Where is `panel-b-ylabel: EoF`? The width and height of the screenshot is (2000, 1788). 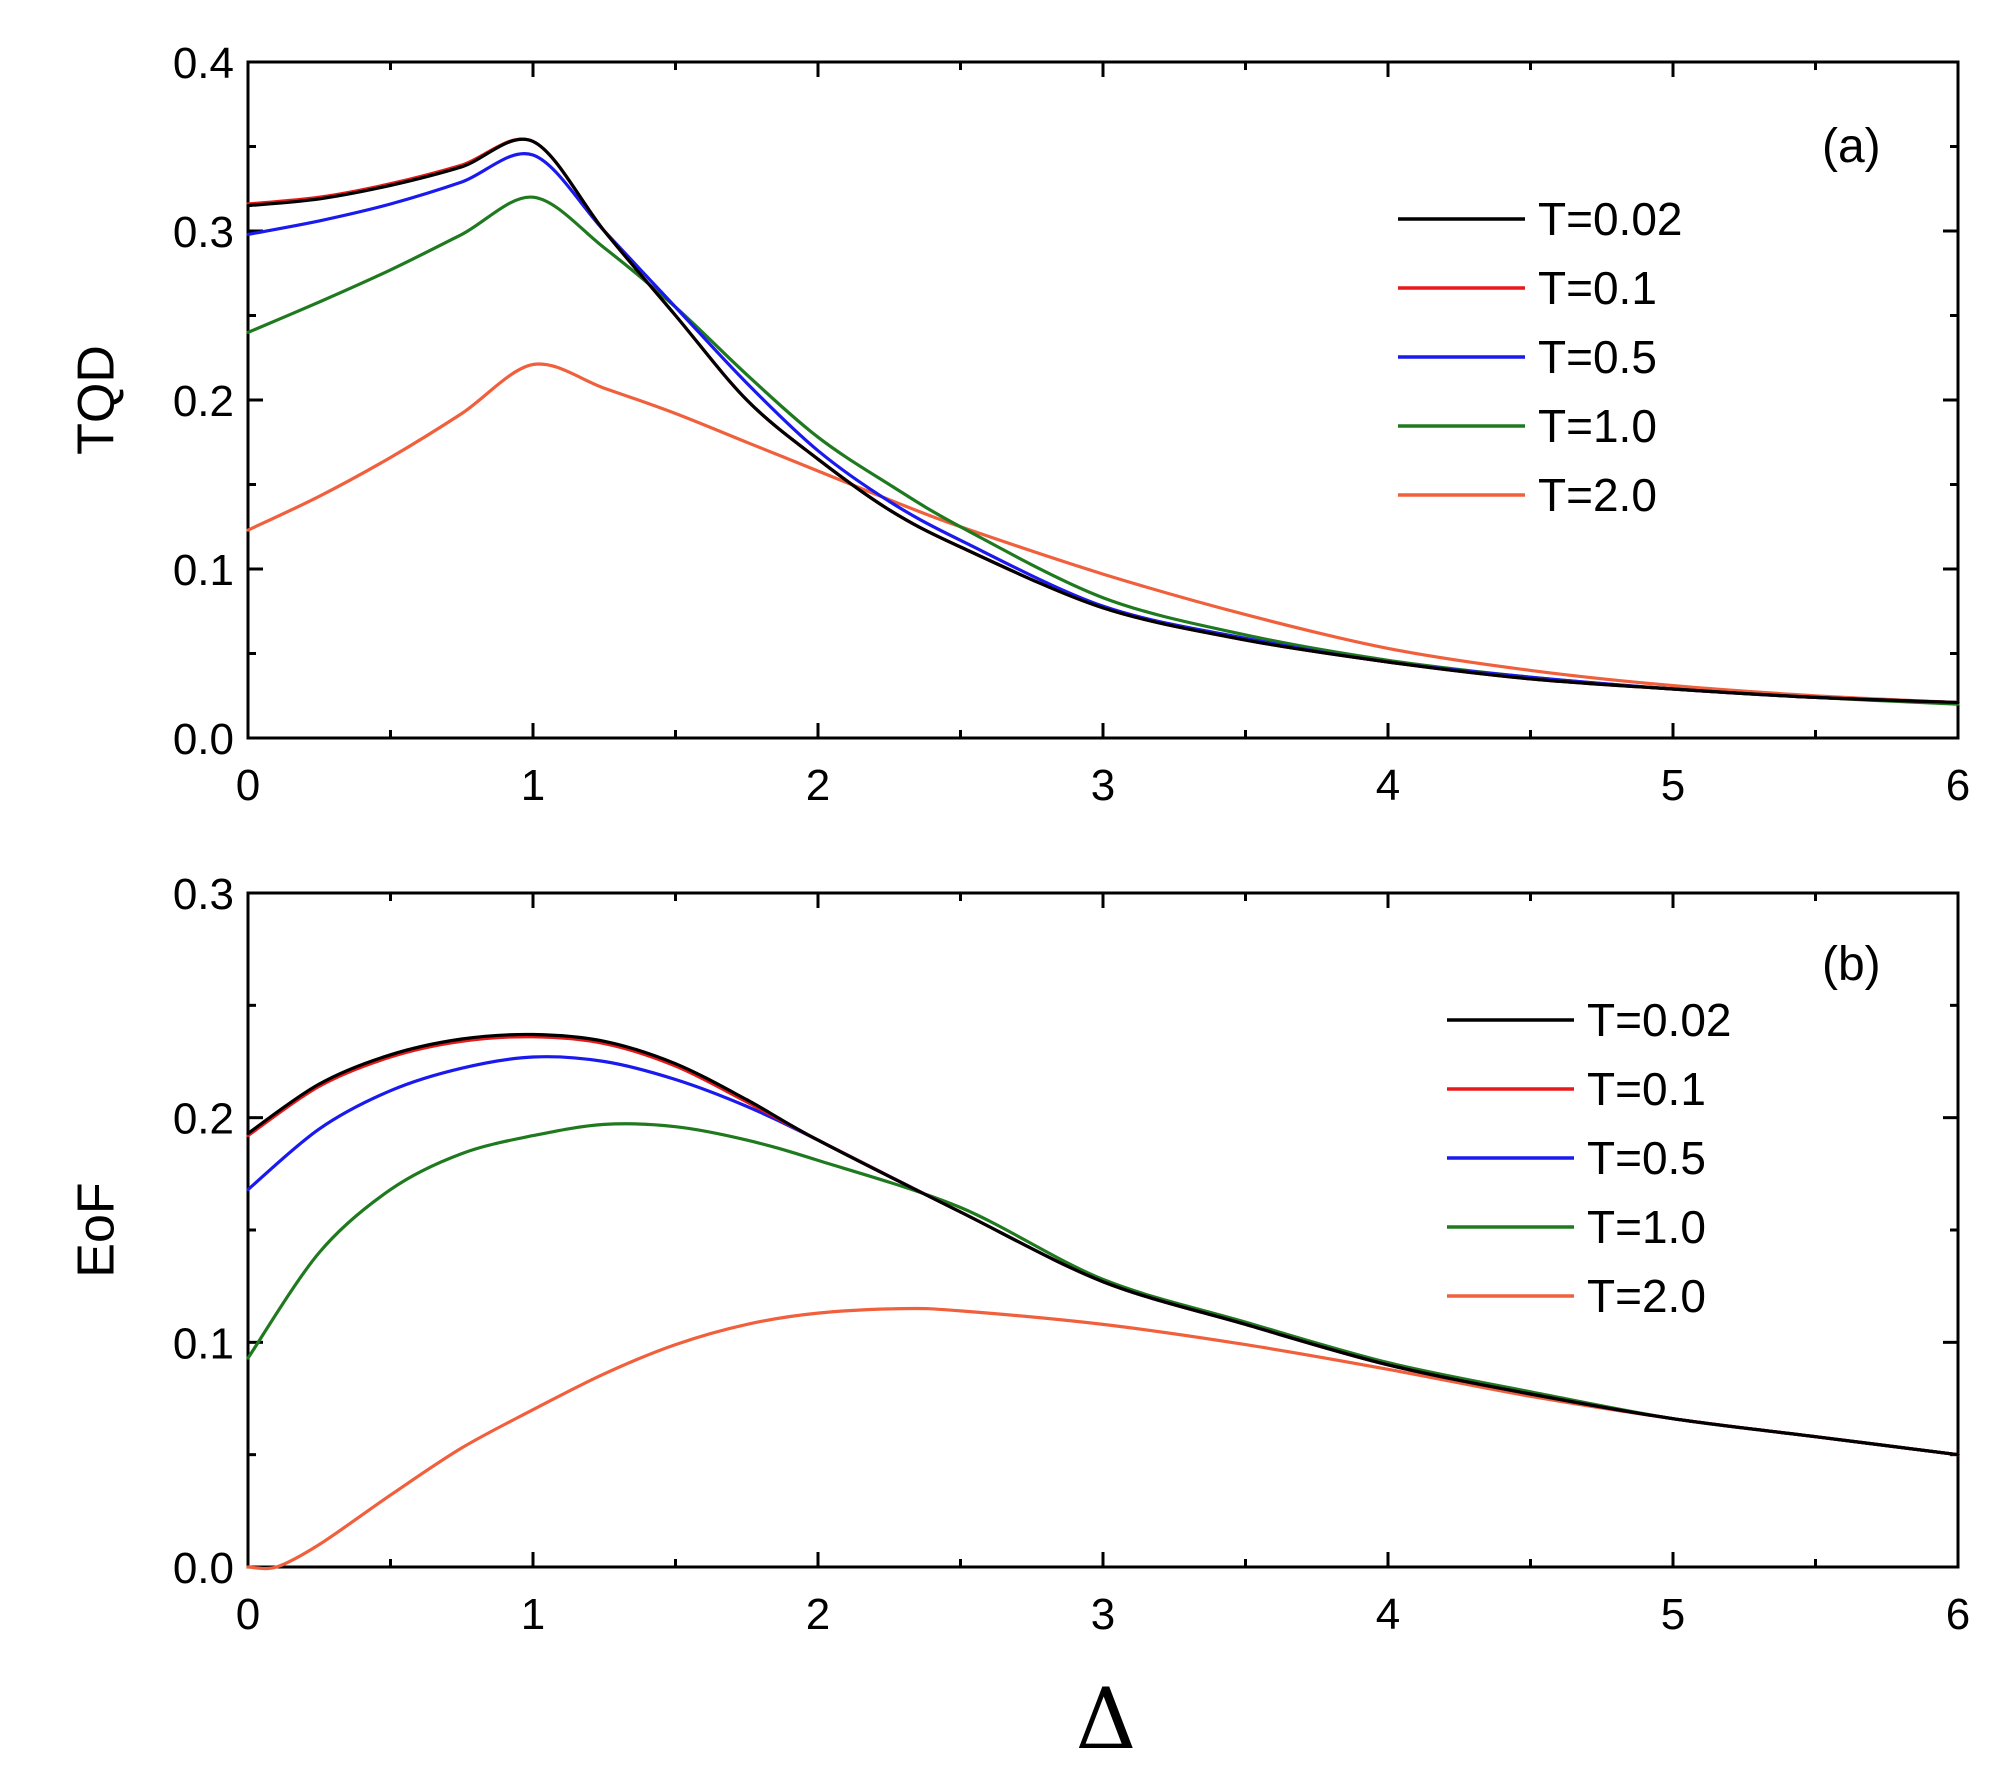
panel-b-ylabel: EoF is located at coordinates (97, 1229).